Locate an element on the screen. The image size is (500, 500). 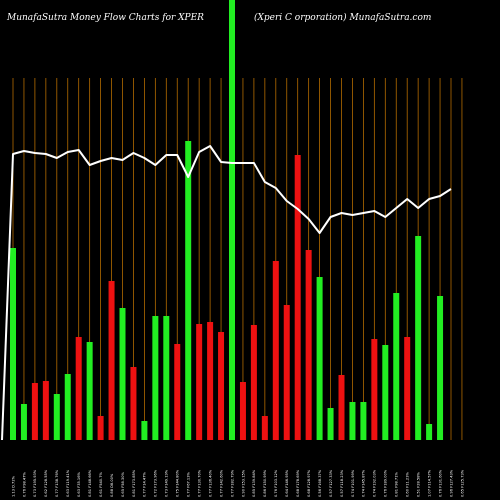
x-tick-label: 0.77 F67.13% is located at coordinates (189, 484).